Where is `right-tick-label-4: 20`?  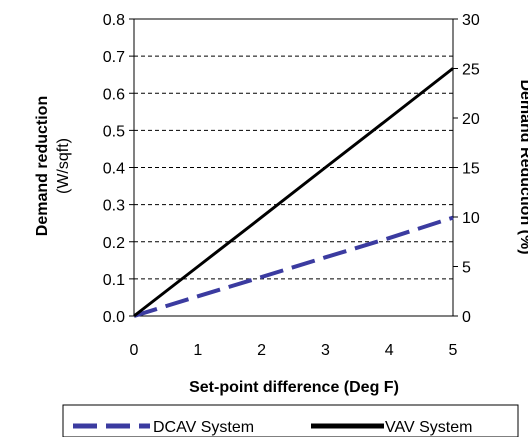
right-tick-label-4: 20 is located at coordinates (471, 119).